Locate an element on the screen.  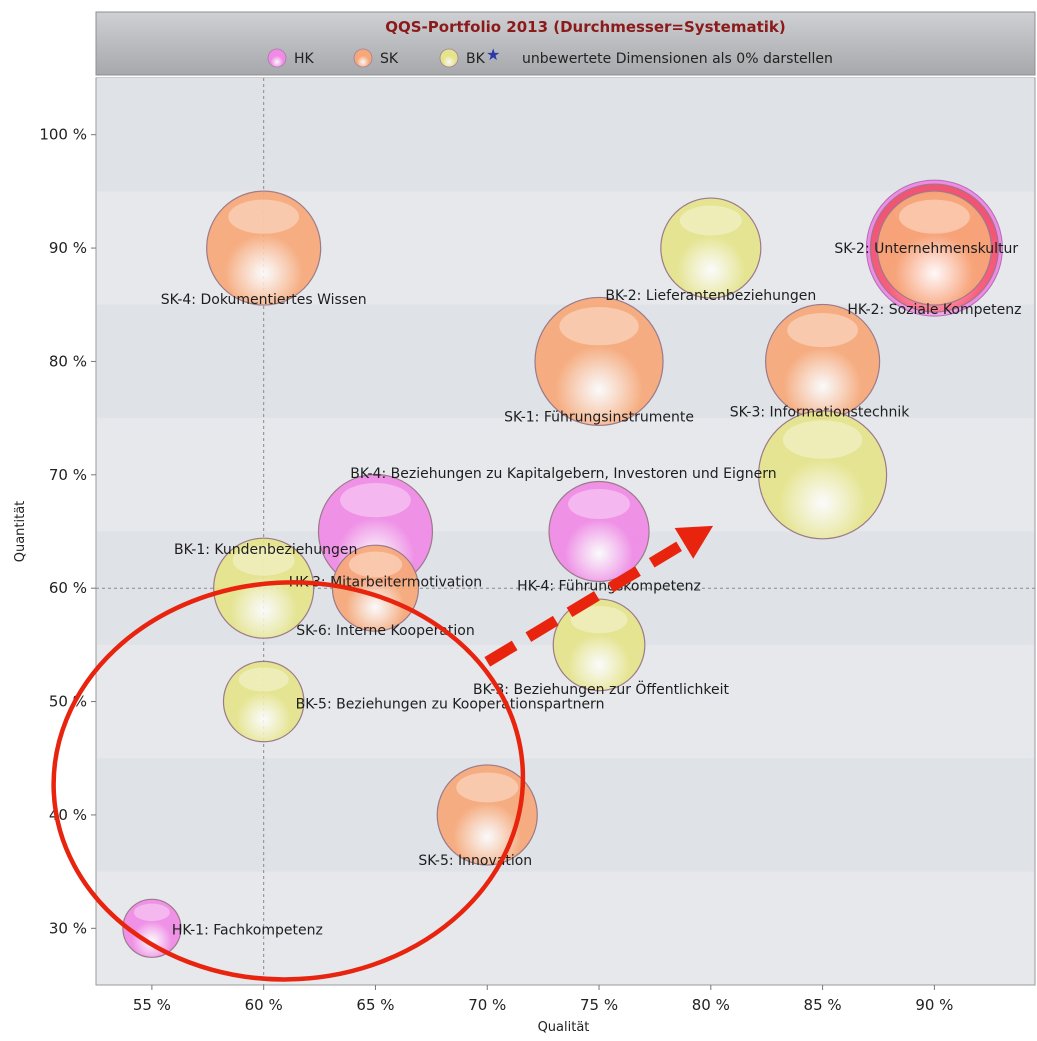
x-tick-label: 75 % is located at coordinates (599, 1005).